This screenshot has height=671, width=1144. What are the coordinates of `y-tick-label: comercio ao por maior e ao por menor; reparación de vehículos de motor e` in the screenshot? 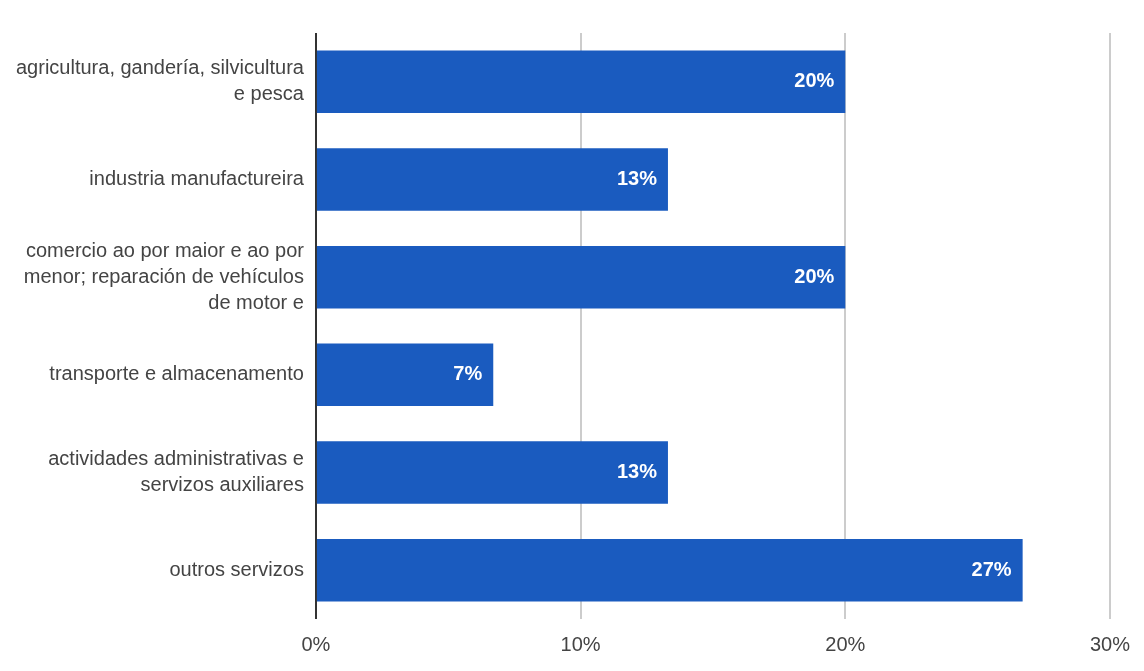 It's located at (164, 275).